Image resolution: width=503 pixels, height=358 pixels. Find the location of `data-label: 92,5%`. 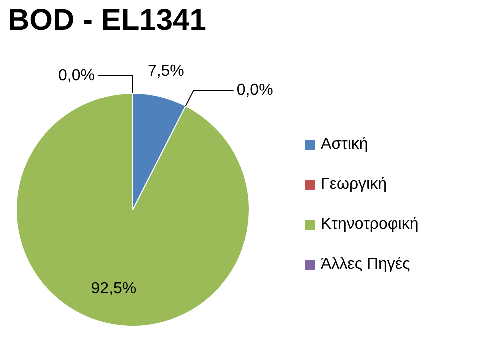

data-label: 92,5% is located at coordinates (114, 289).